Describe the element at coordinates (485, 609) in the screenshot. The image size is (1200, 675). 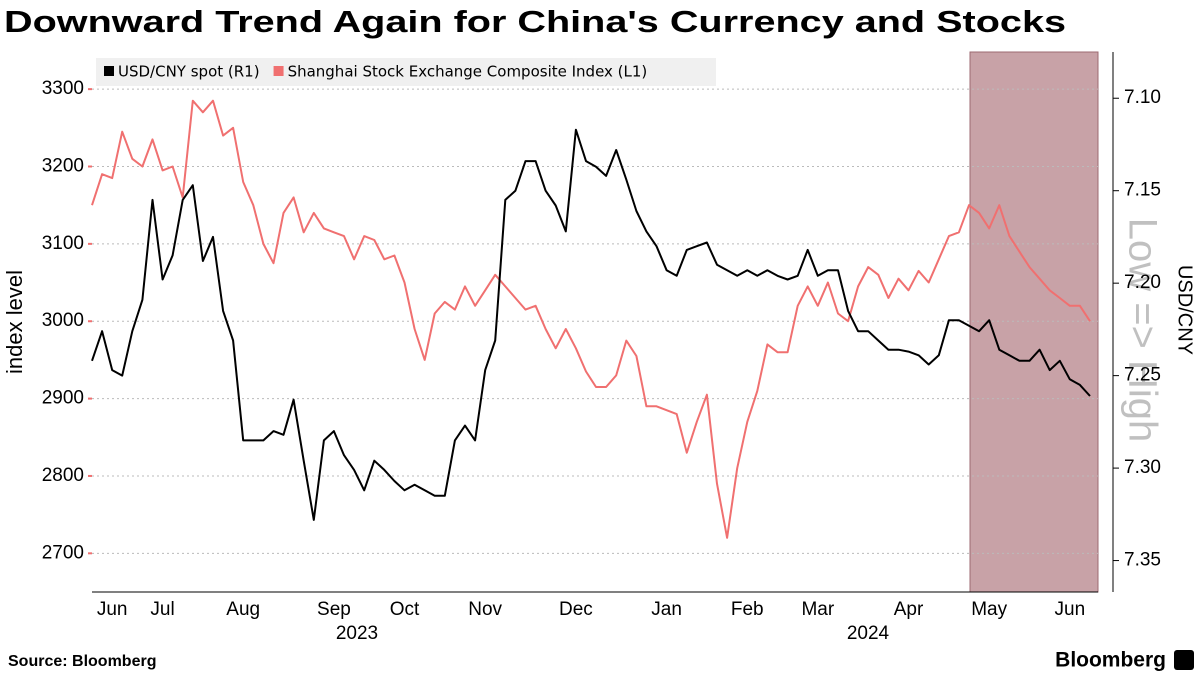
I see `x-tick-label: Nov` at that location.